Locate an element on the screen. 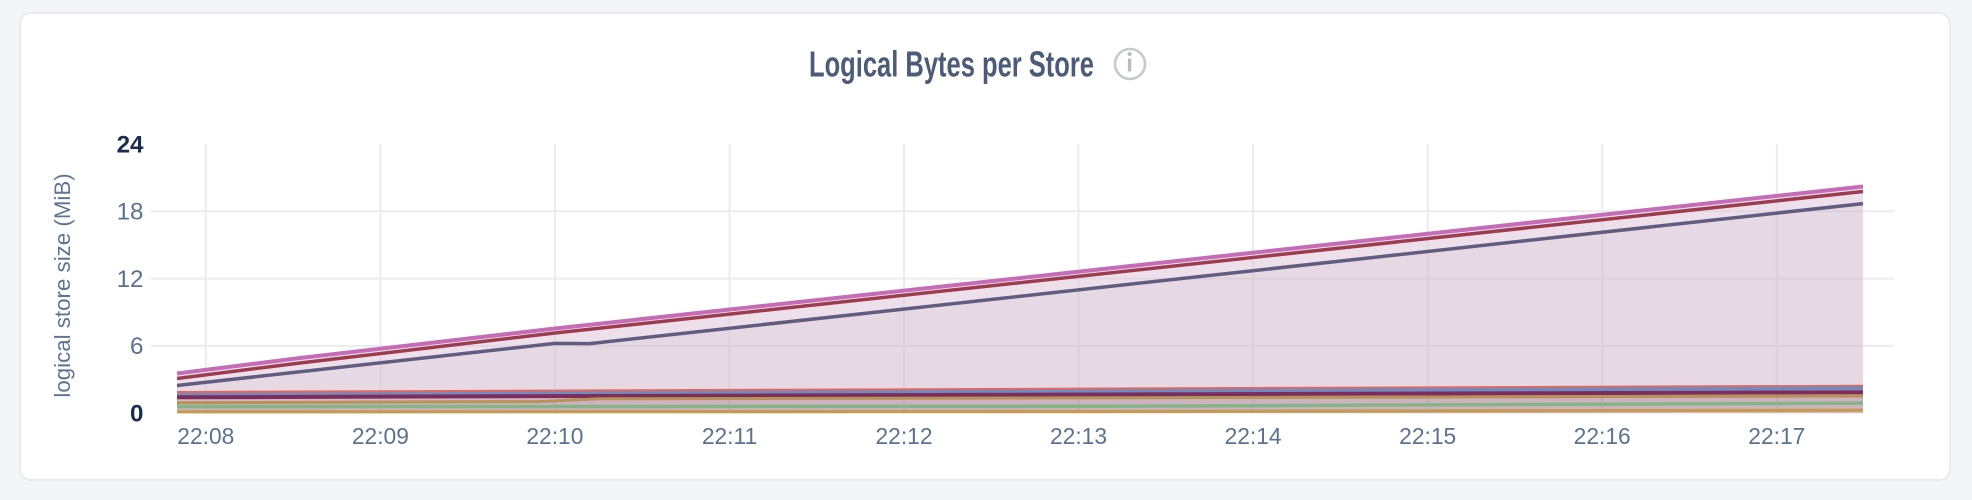 The width and height of the screenshot is (1972, 500). svg-text: 22:11 is located at coordinates (729, 436).